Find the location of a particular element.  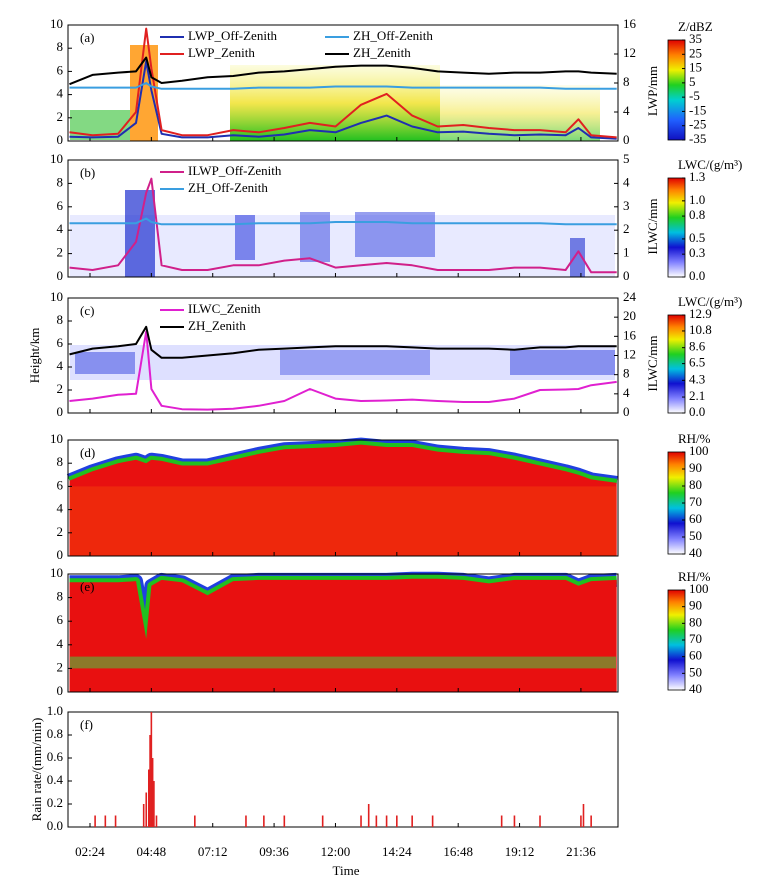

x-tick-label: 07:12 is located at coordinates (213, 851).